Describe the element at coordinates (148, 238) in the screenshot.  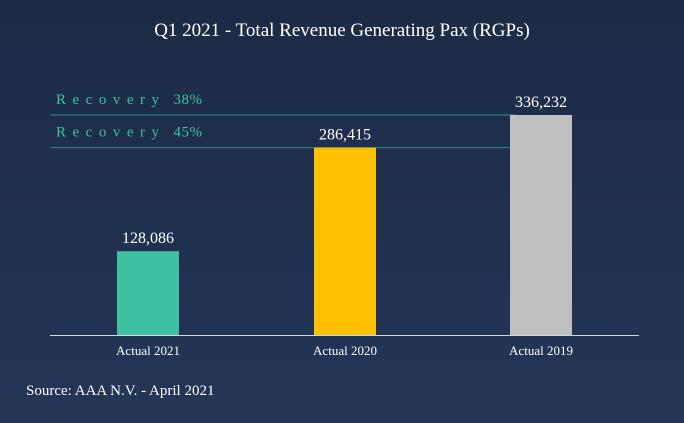
I see `data-label: 128,086` at that location.